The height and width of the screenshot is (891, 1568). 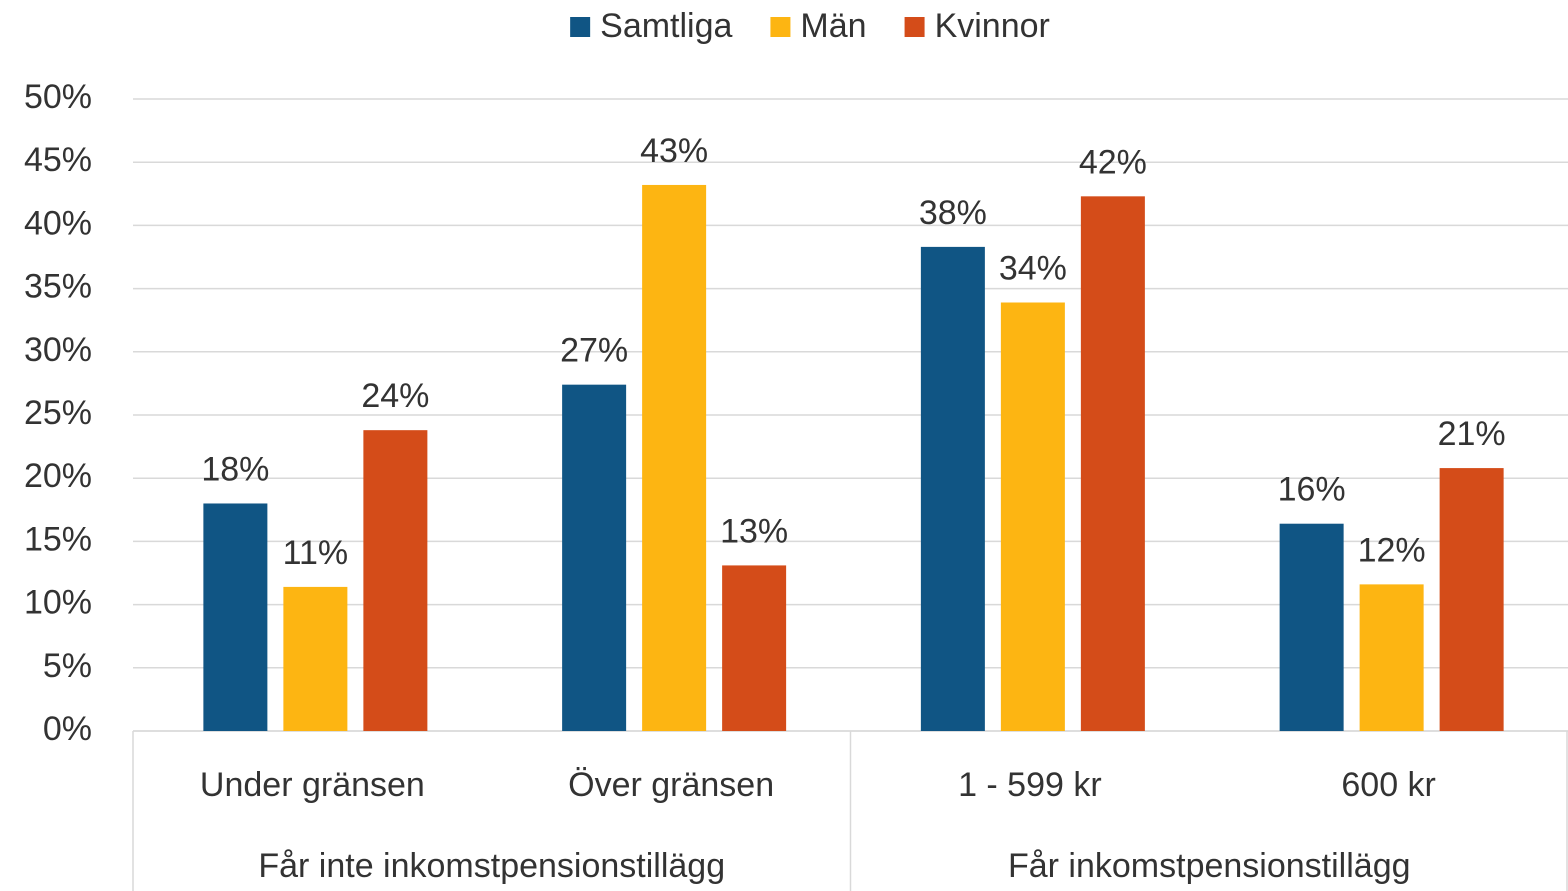 I want to click on y-tick-label: 40%, so click(x=58, y=223).